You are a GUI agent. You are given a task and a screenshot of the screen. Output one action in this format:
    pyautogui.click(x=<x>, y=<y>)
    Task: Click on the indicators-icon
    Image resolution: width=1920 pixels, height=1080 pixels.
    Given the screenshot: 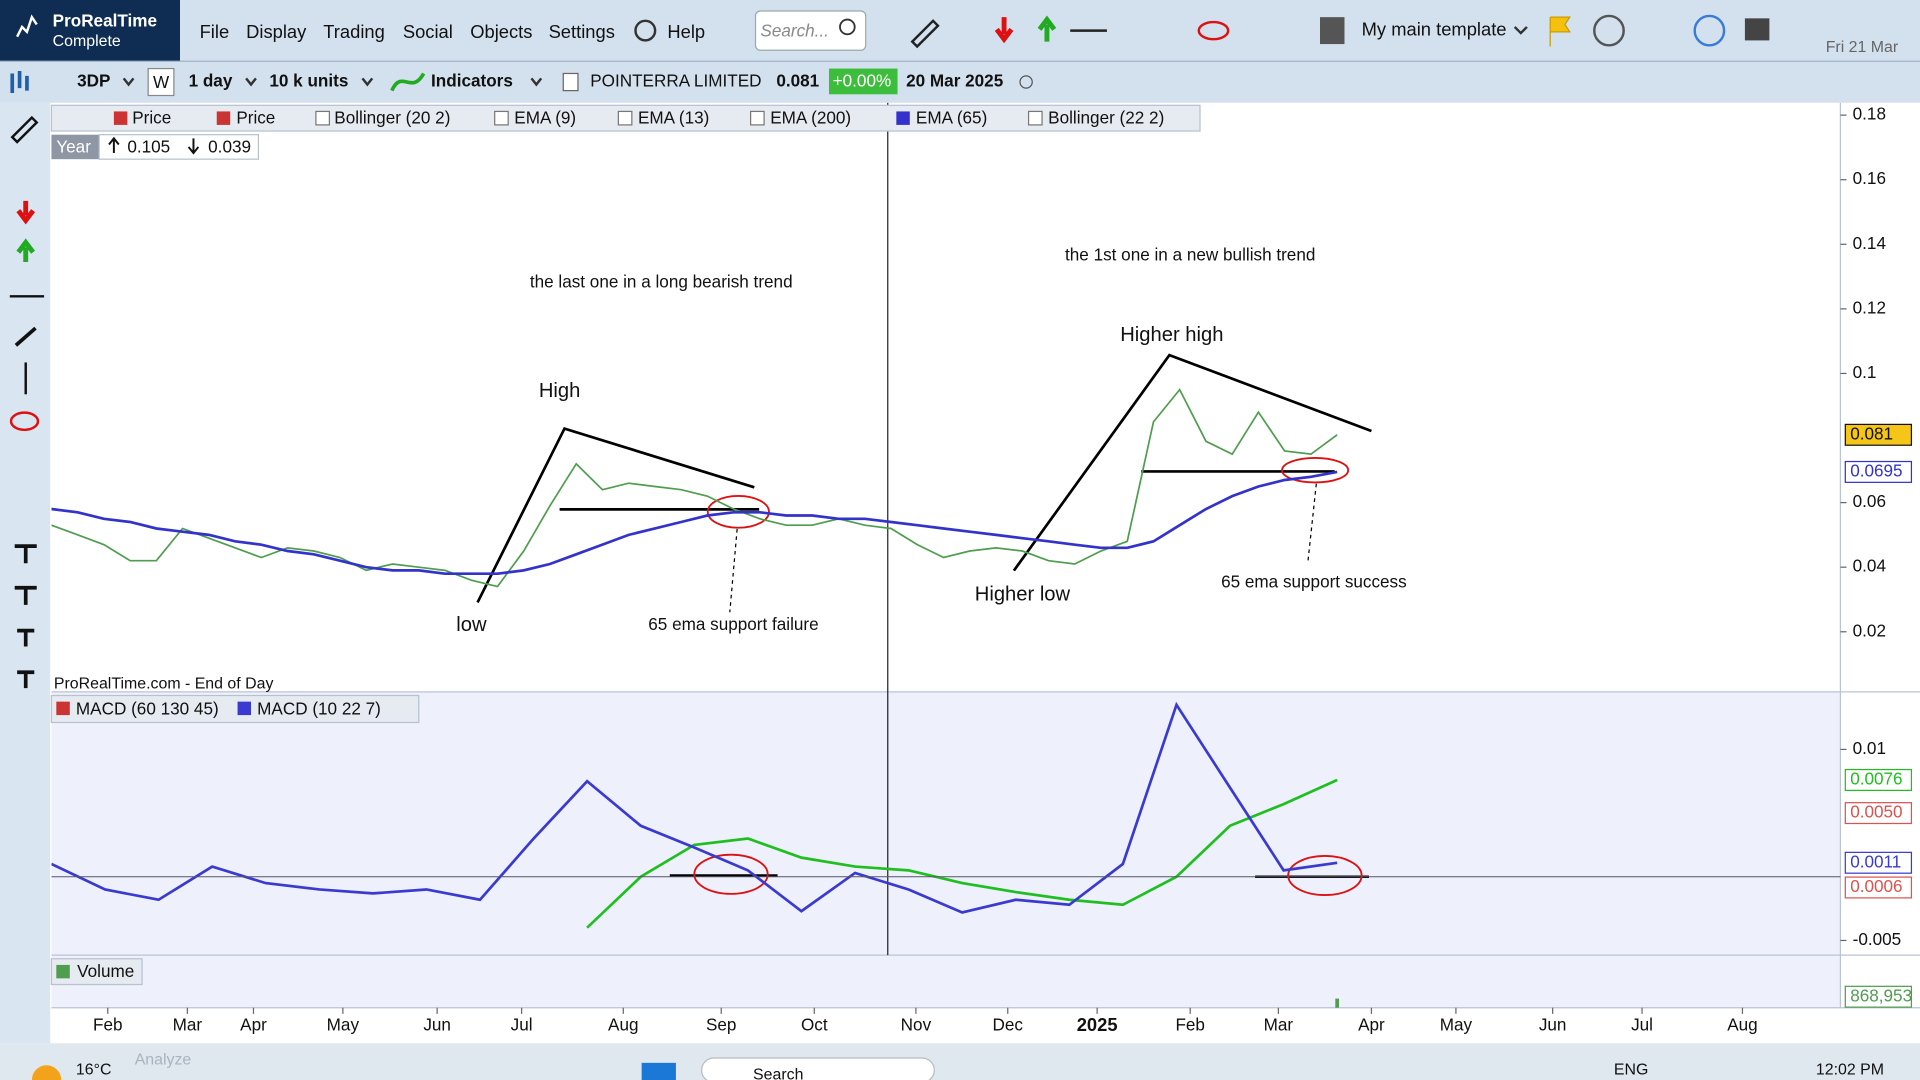 What is the action you would take?
    pyautogui.click(x=408, y=82)
    